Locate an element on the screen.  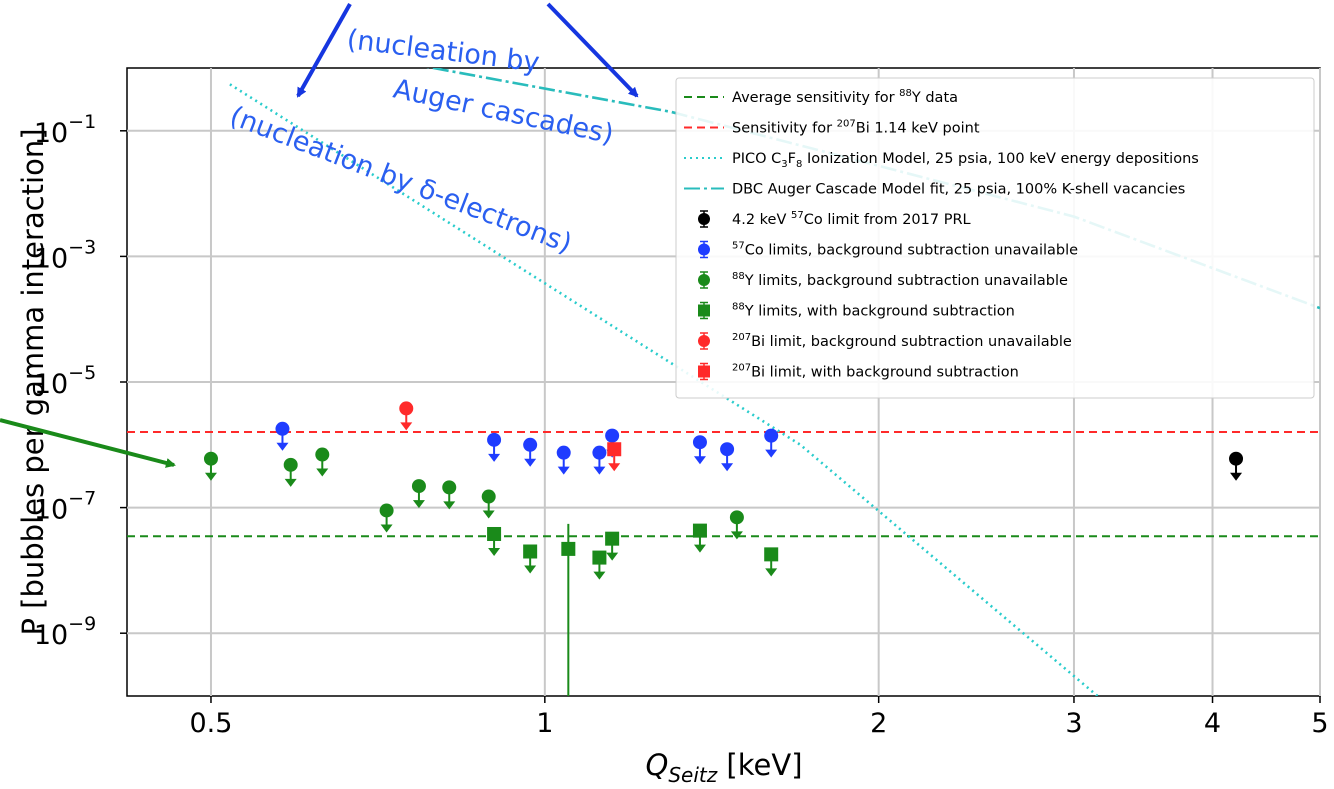
x-tick-label: 3 is located at coordinates (1073, 723).